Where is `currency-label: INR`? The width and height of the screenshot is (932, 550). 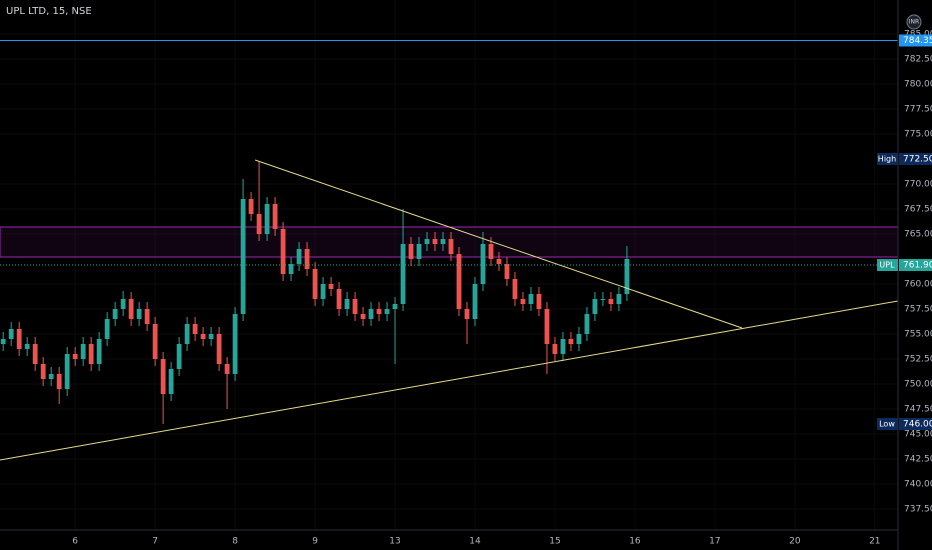
currency-label: INR is located at coordinates (914, 22).